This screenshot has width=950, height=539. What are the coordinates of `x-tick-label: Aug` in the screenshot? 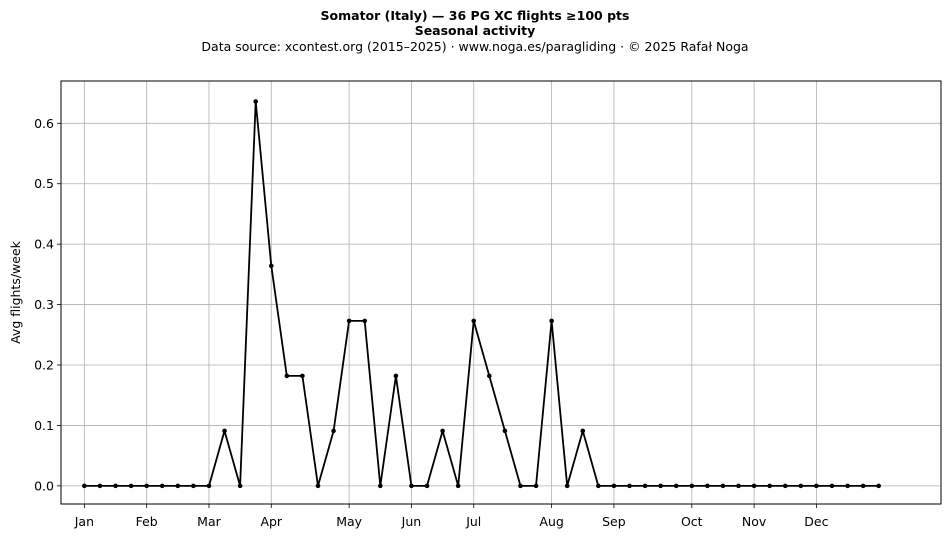 It's located at (551, 521).